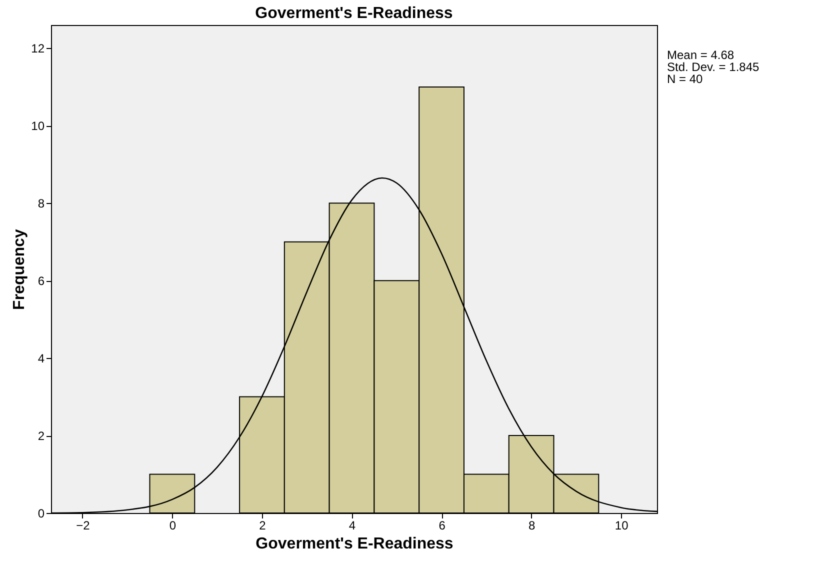 This screenshot has width=830, height=574. I want to click on x-tick-label: 2, so click(262, 525).